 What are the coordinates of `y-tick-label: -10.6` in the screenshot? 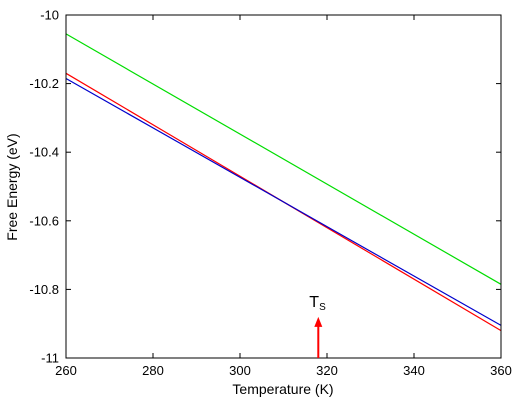 It's located at (44, 220).